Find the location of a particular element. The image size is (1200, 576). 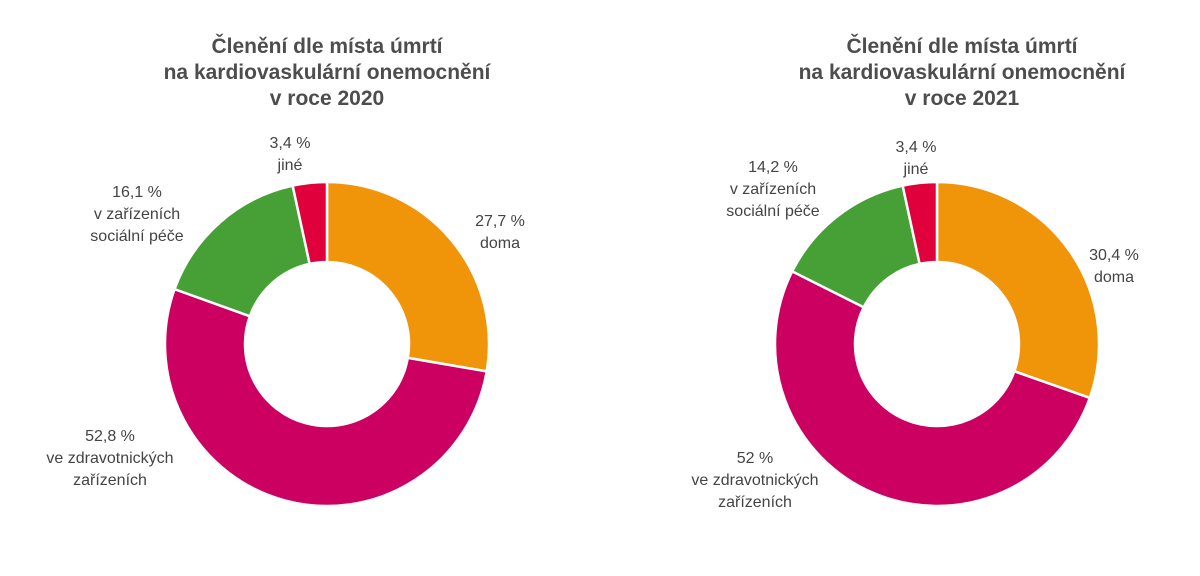

data-label: 52,8 % ve zdravotnických zařízeních is located at coordinates (109, 458).